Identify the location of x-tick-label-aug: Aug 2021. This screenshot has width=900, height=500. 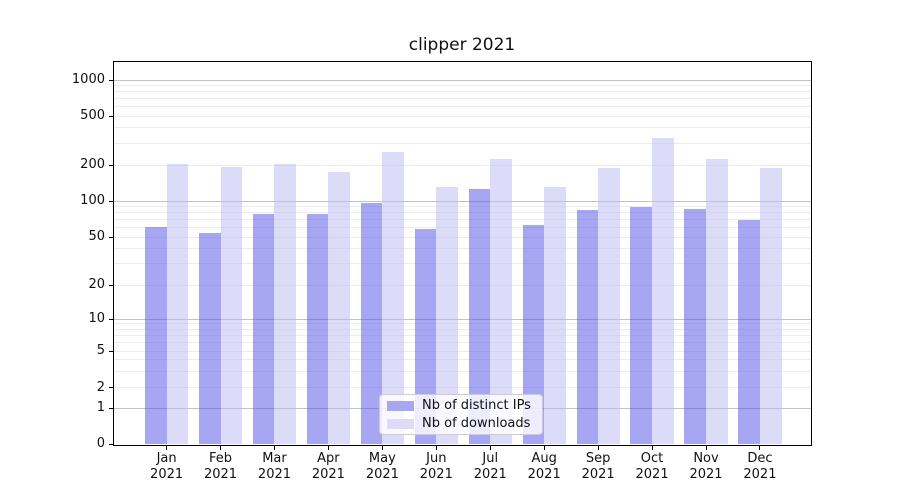
(544, 467).